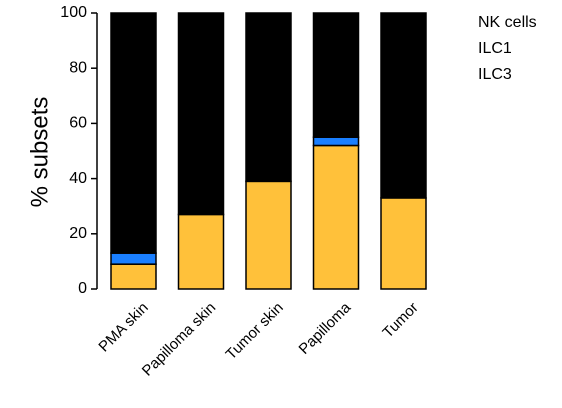 The width and height of the screenshot is (562, 408). What do you see at coordinates (78, 178) in the screenshot?
I see `y-tick-label: 40` at bounding box center [78, 178].